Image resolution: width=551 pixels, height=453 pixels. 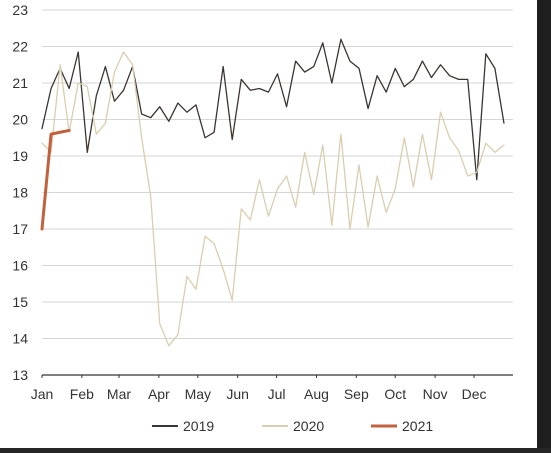 I want to click on y-tick-label: 17, so click(x=20, y=229).